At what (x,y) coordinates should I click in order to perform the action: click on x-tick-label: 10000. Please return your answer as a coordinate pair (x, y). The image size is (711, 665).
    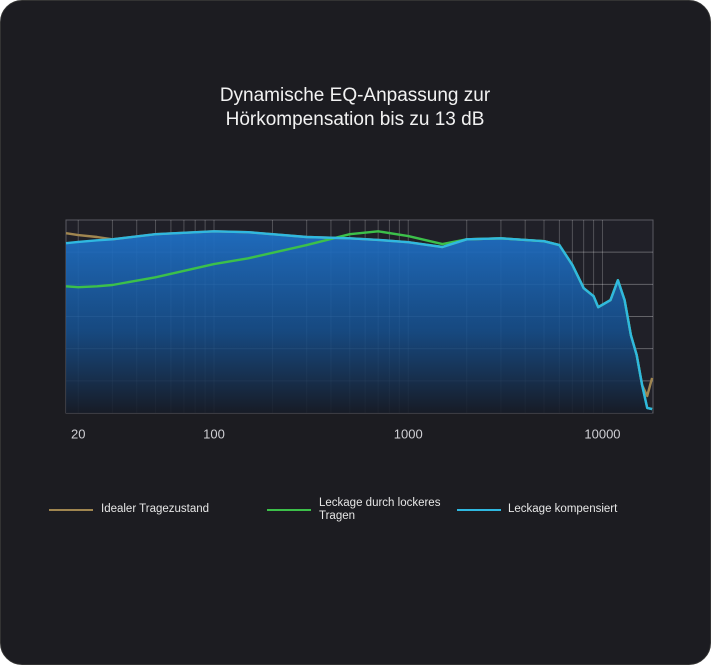
    Looking at the image, I should click on (602, 433).